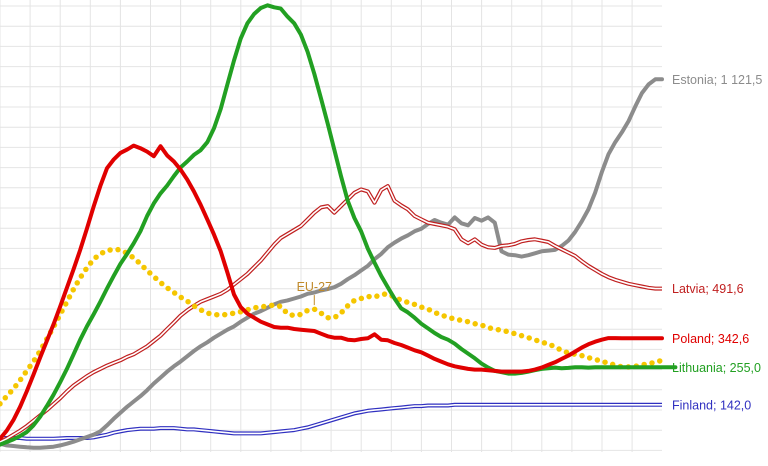  What do you see at coordinates (314, 287) in the screenshot?
I see `series-label-eu-27: EU-27` at bounding box center [314, 287].